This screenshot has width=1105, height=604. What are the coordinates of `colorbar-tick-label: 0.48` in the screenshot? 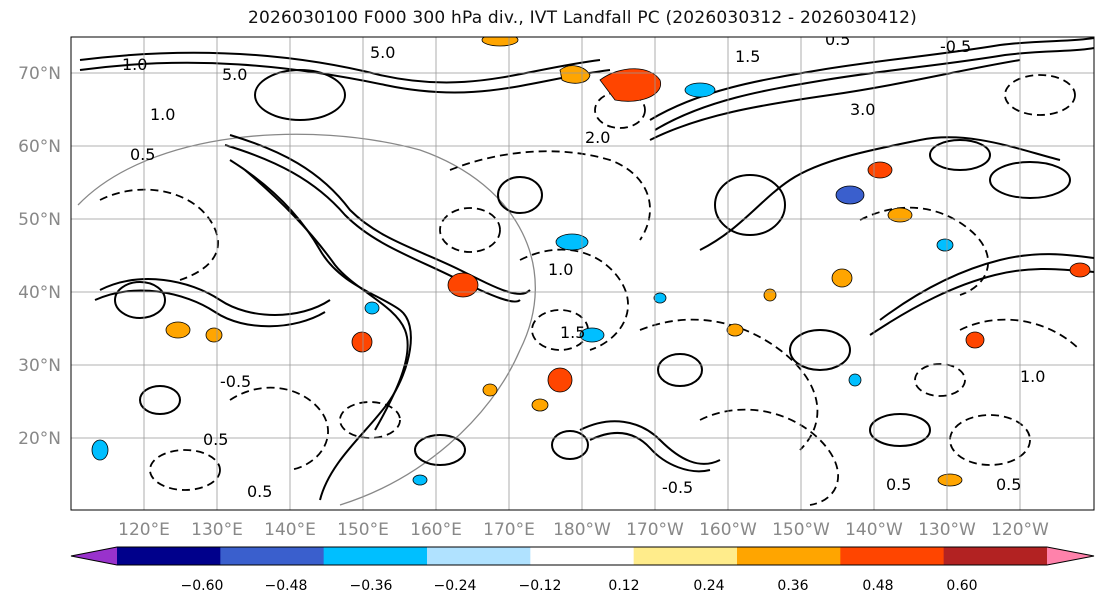 It's located at (877, 586).